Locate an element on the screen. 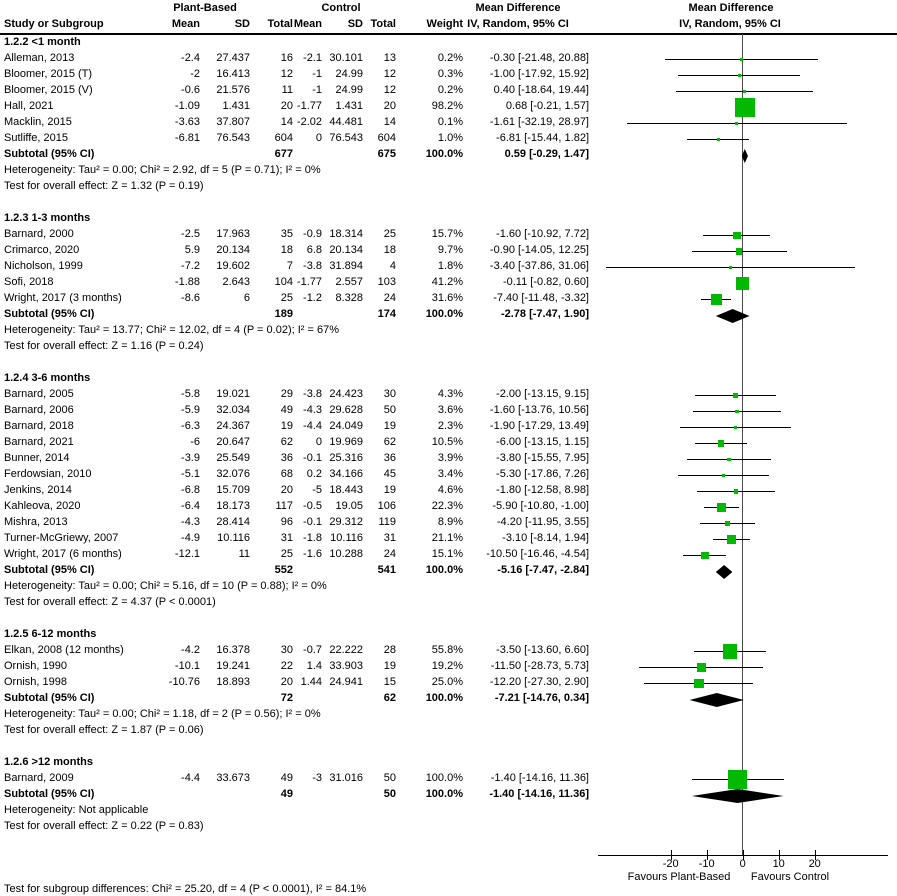 The width and height of the screenshot is (897, 896). pb-mean: -2.4 is located at coordinates (190, 58).